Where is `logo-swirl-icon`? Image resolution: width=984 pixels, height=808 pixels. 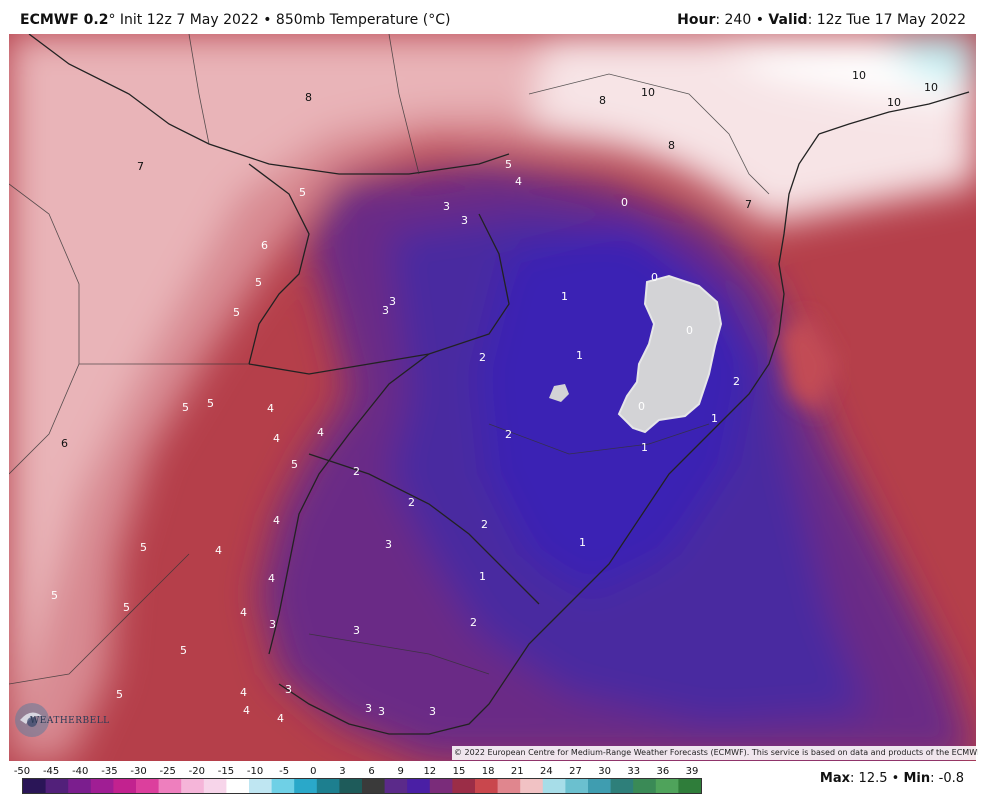
logo-swirl-icon is located at coordinates (32, 720).